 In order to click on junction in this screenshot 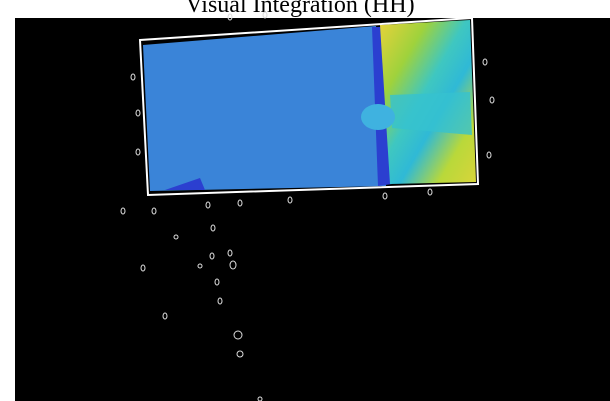, I will do `click(378, 117)`.